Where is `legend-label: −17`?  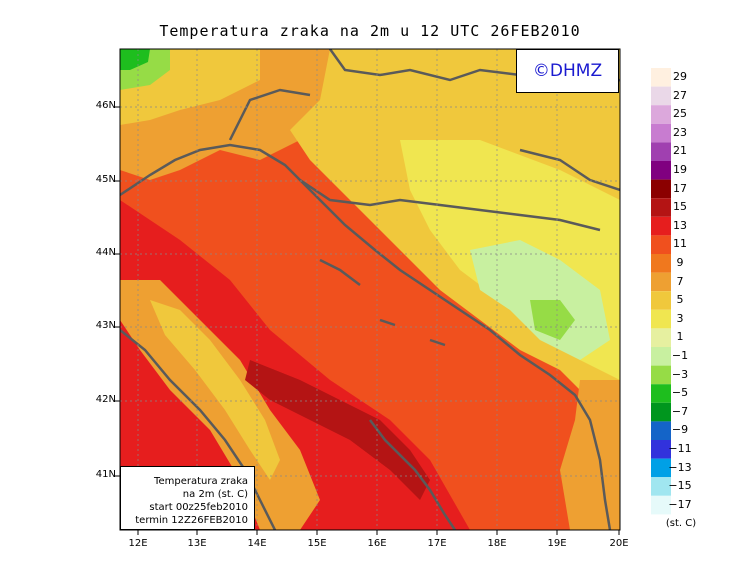
legend-label: −17 is located at coordinates (680, 504).